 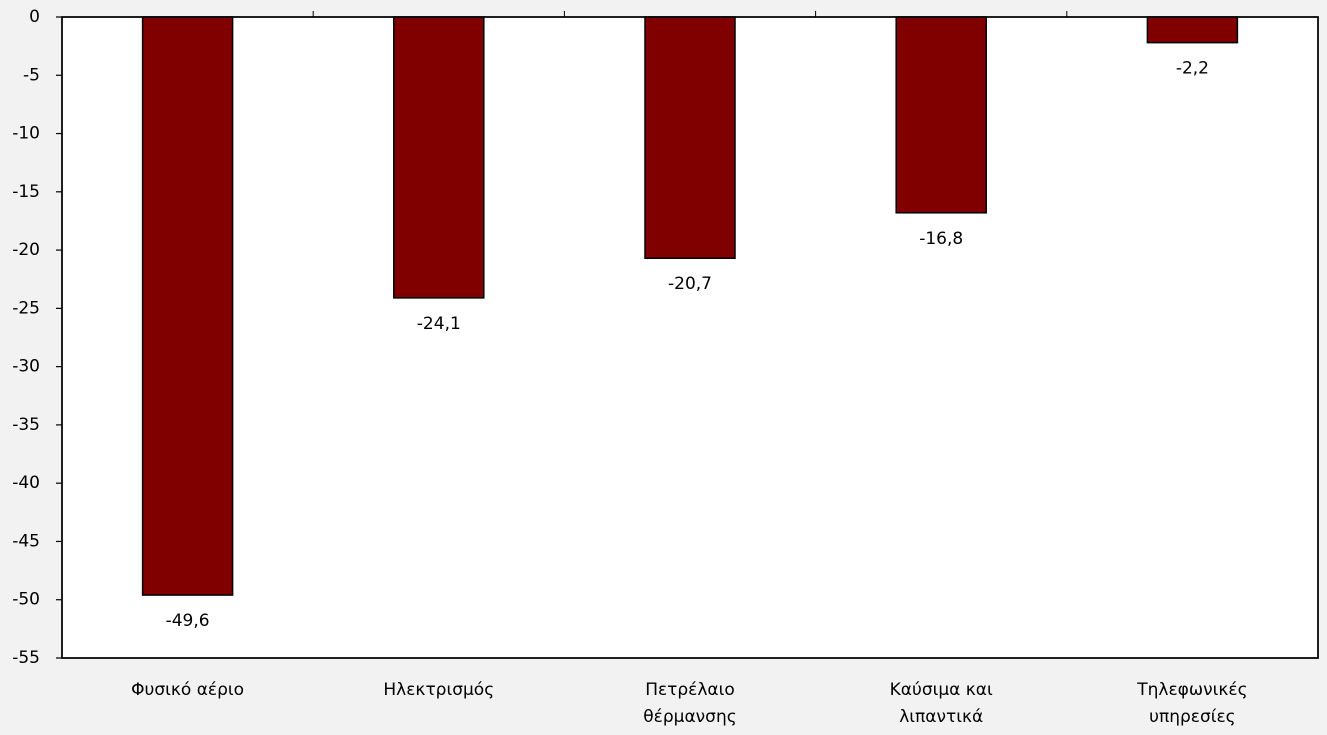 I want to click on x-tick-label: Φυσικό αέριο, so click(x=187, y=690).